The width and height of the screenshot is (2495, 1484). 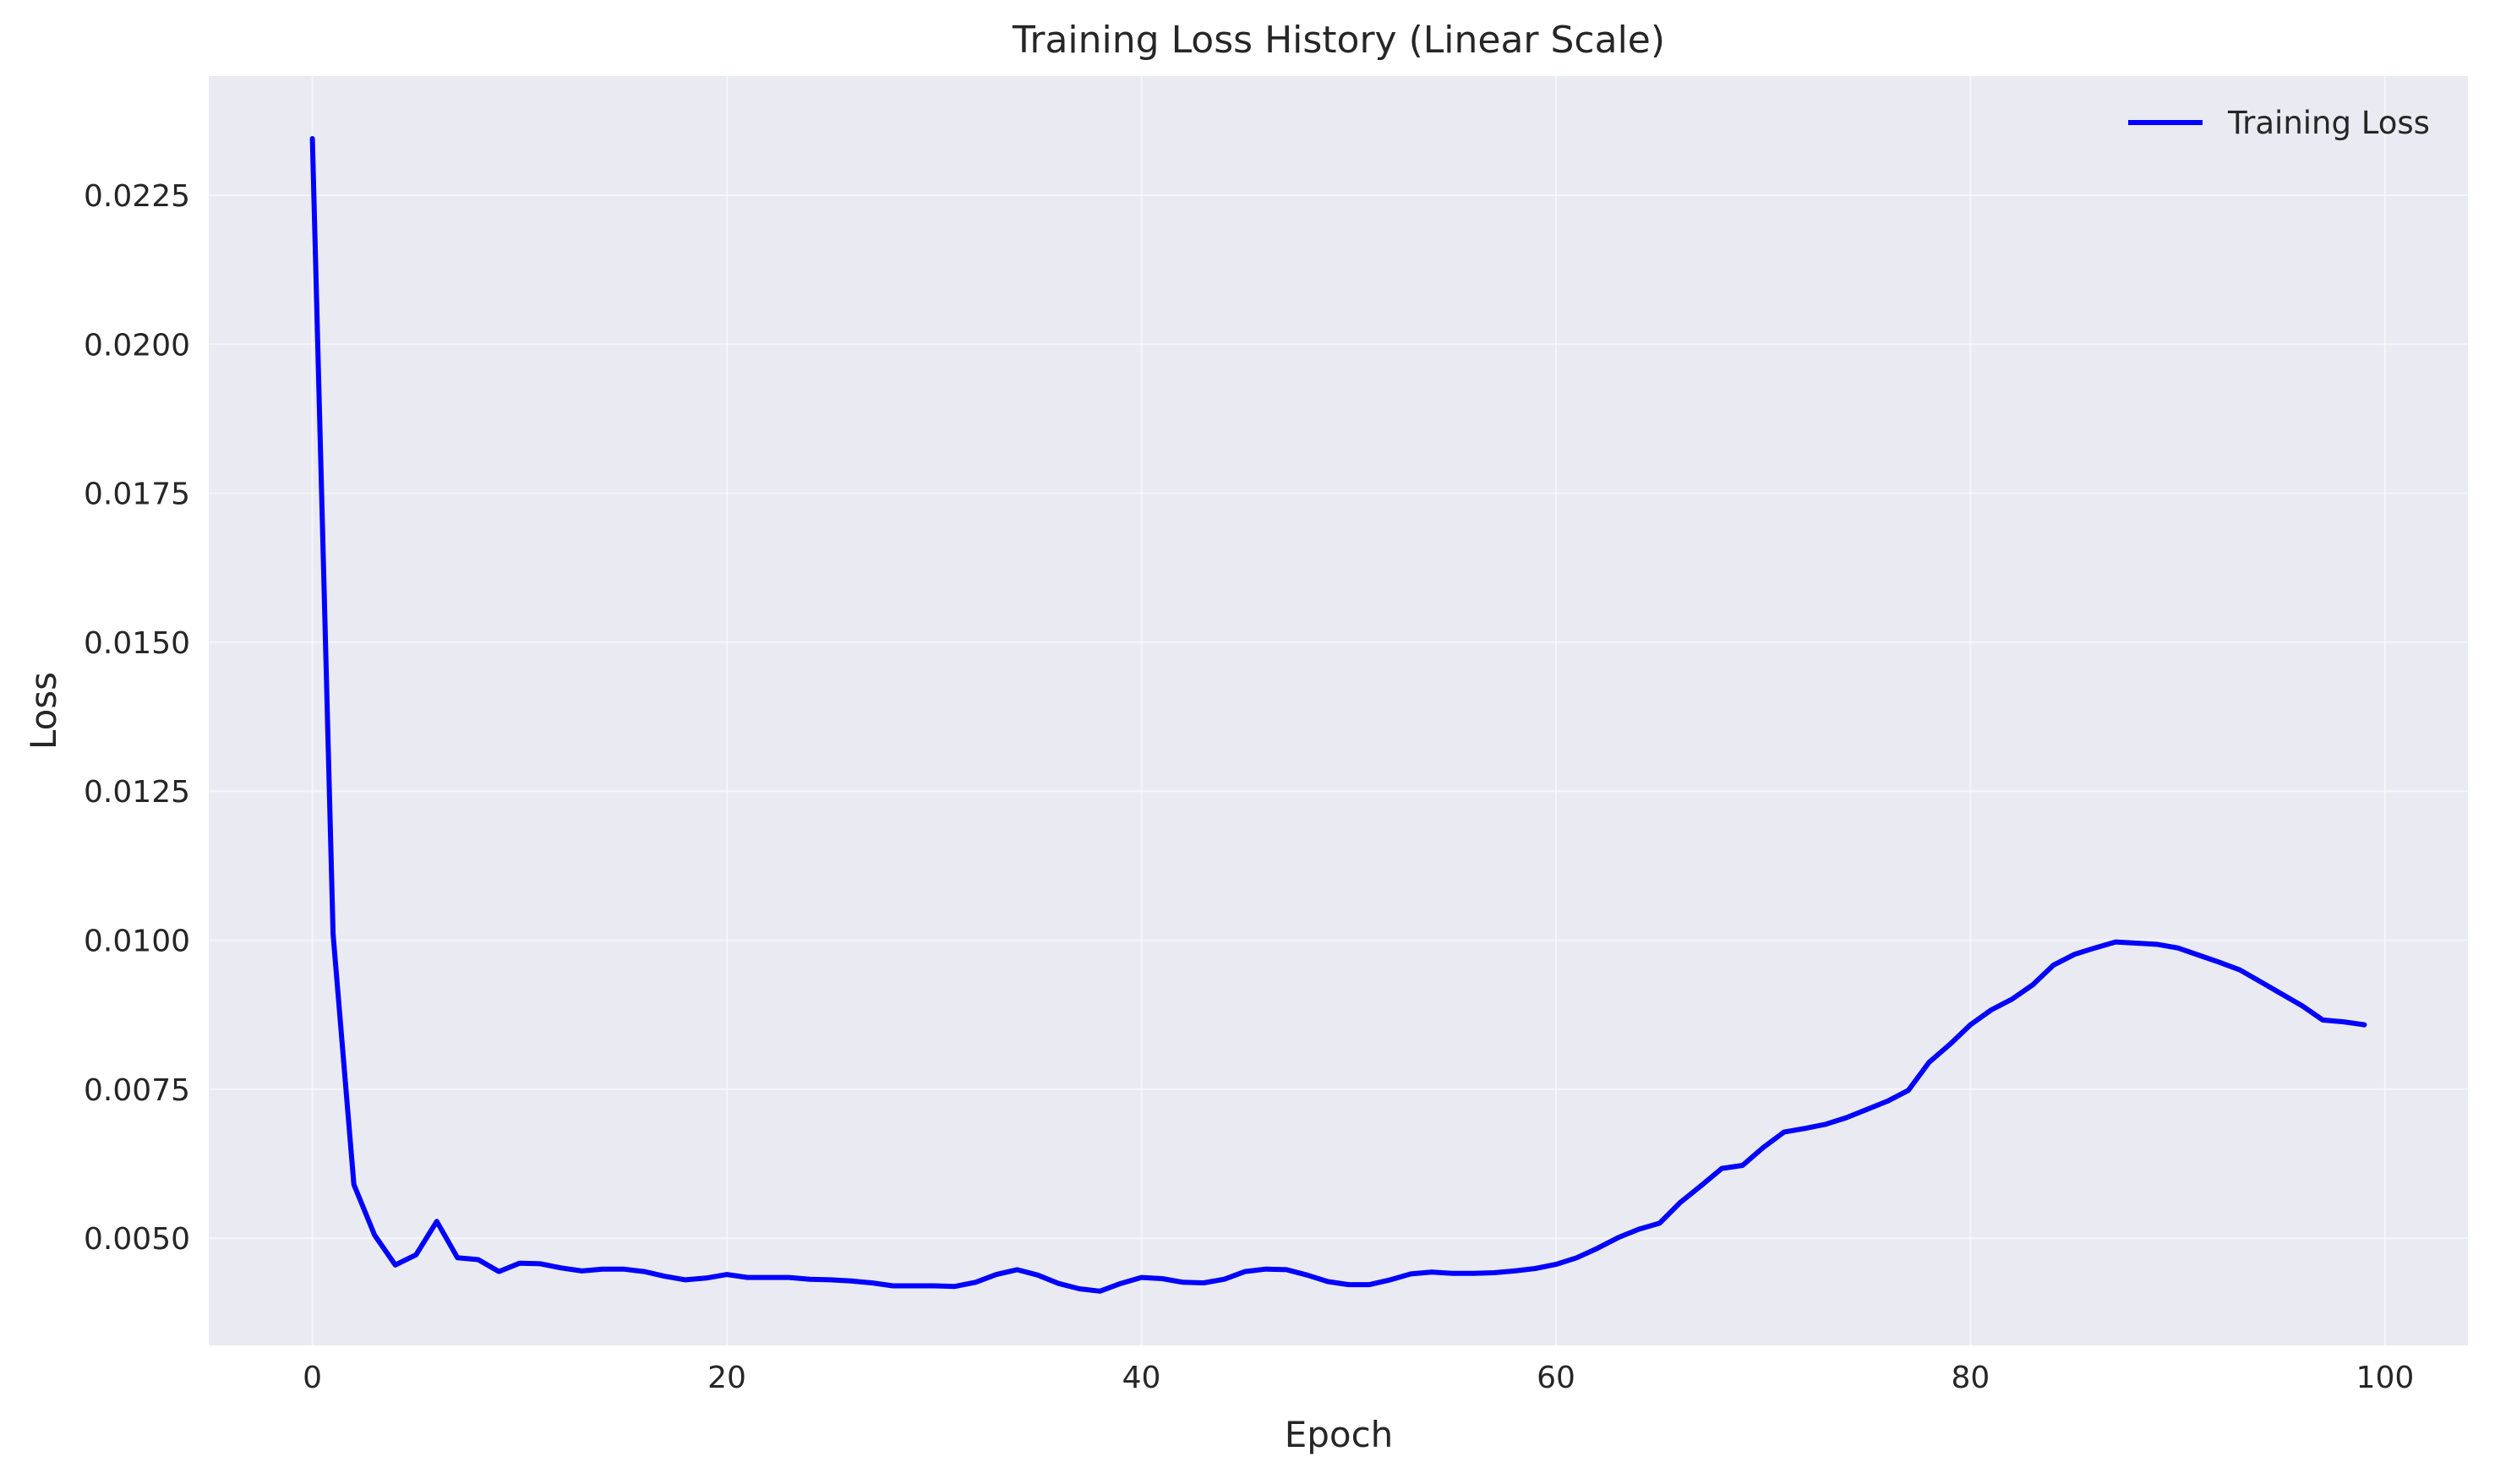 I want to click on y-tick-label: 0.0175, so click(x=137, y=495).